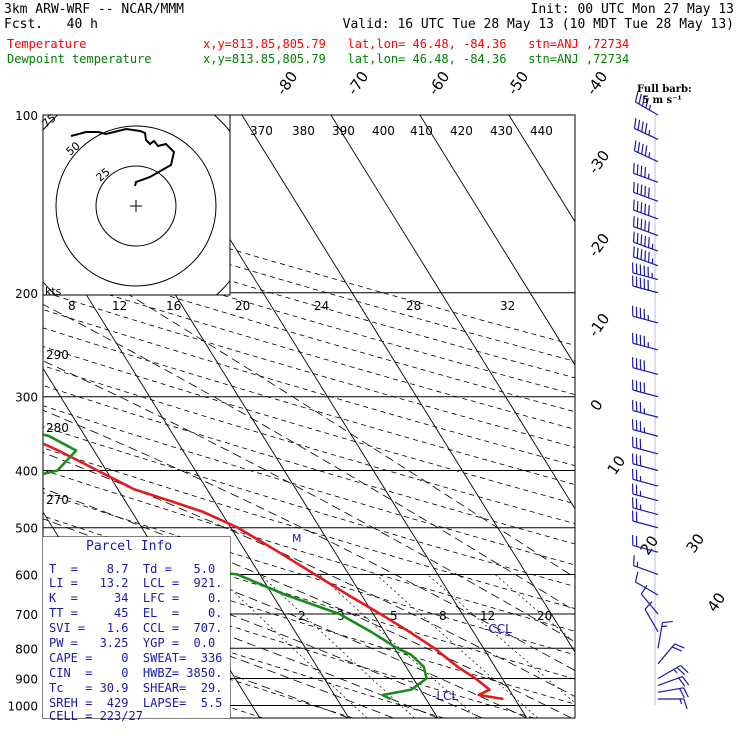  I want to click on wind-barb-half, so click(675, 671).